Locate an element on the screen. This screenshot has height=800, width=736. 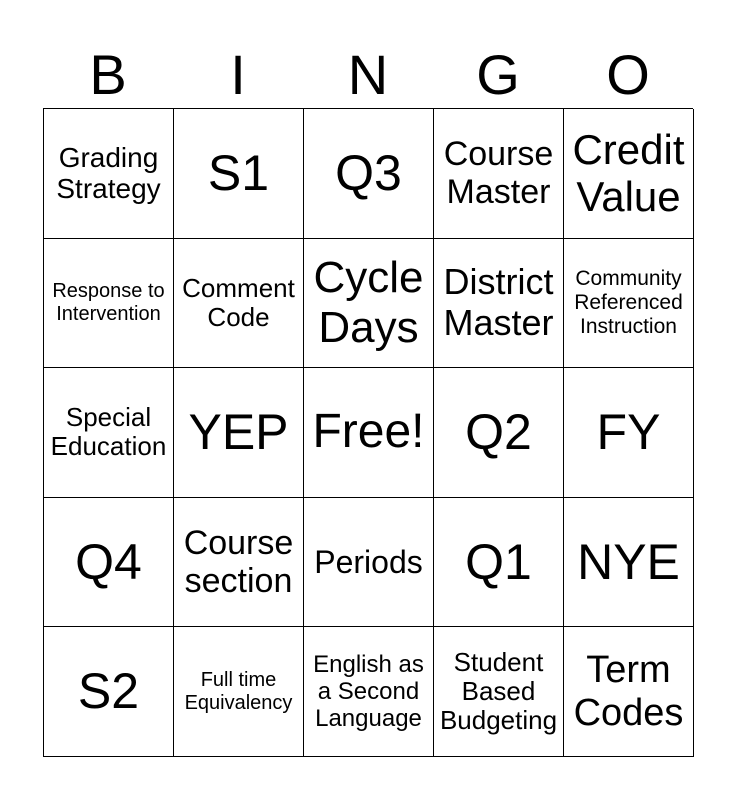
bingo-header: B I N G O is located at coordinates (368, 75).